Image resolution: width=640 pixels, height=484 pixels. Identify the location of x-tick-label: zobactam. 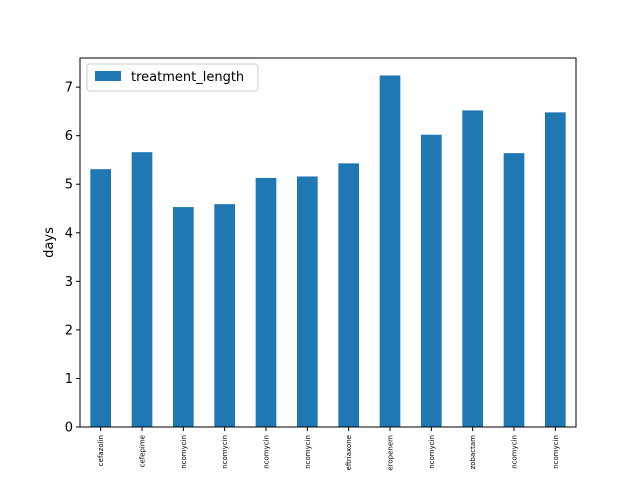
(473, 452).